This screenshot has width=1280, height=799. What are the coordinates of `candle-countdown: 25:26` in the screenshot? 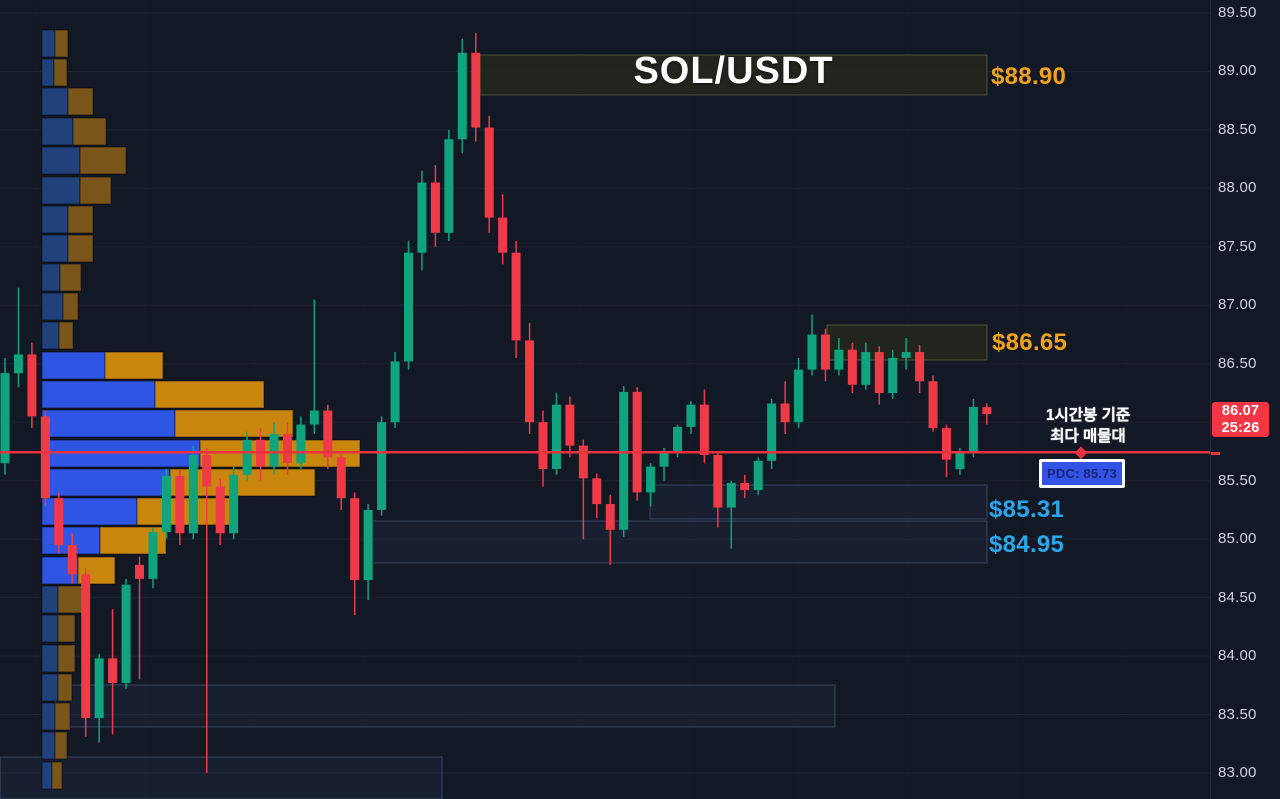 It's located at (1240, 427).